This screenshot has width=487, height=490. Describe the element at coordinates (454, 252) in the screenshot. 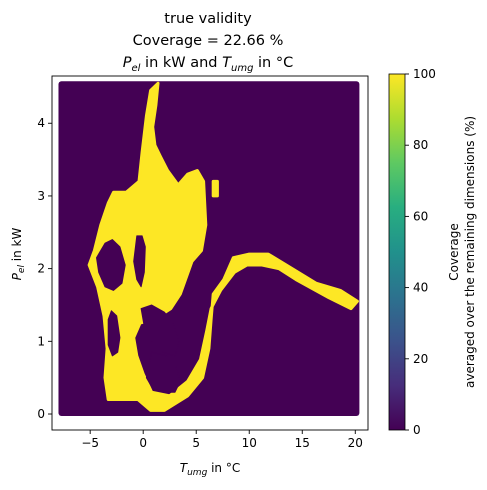

I see `colorbar-label-line-1: Coverage` at that location.